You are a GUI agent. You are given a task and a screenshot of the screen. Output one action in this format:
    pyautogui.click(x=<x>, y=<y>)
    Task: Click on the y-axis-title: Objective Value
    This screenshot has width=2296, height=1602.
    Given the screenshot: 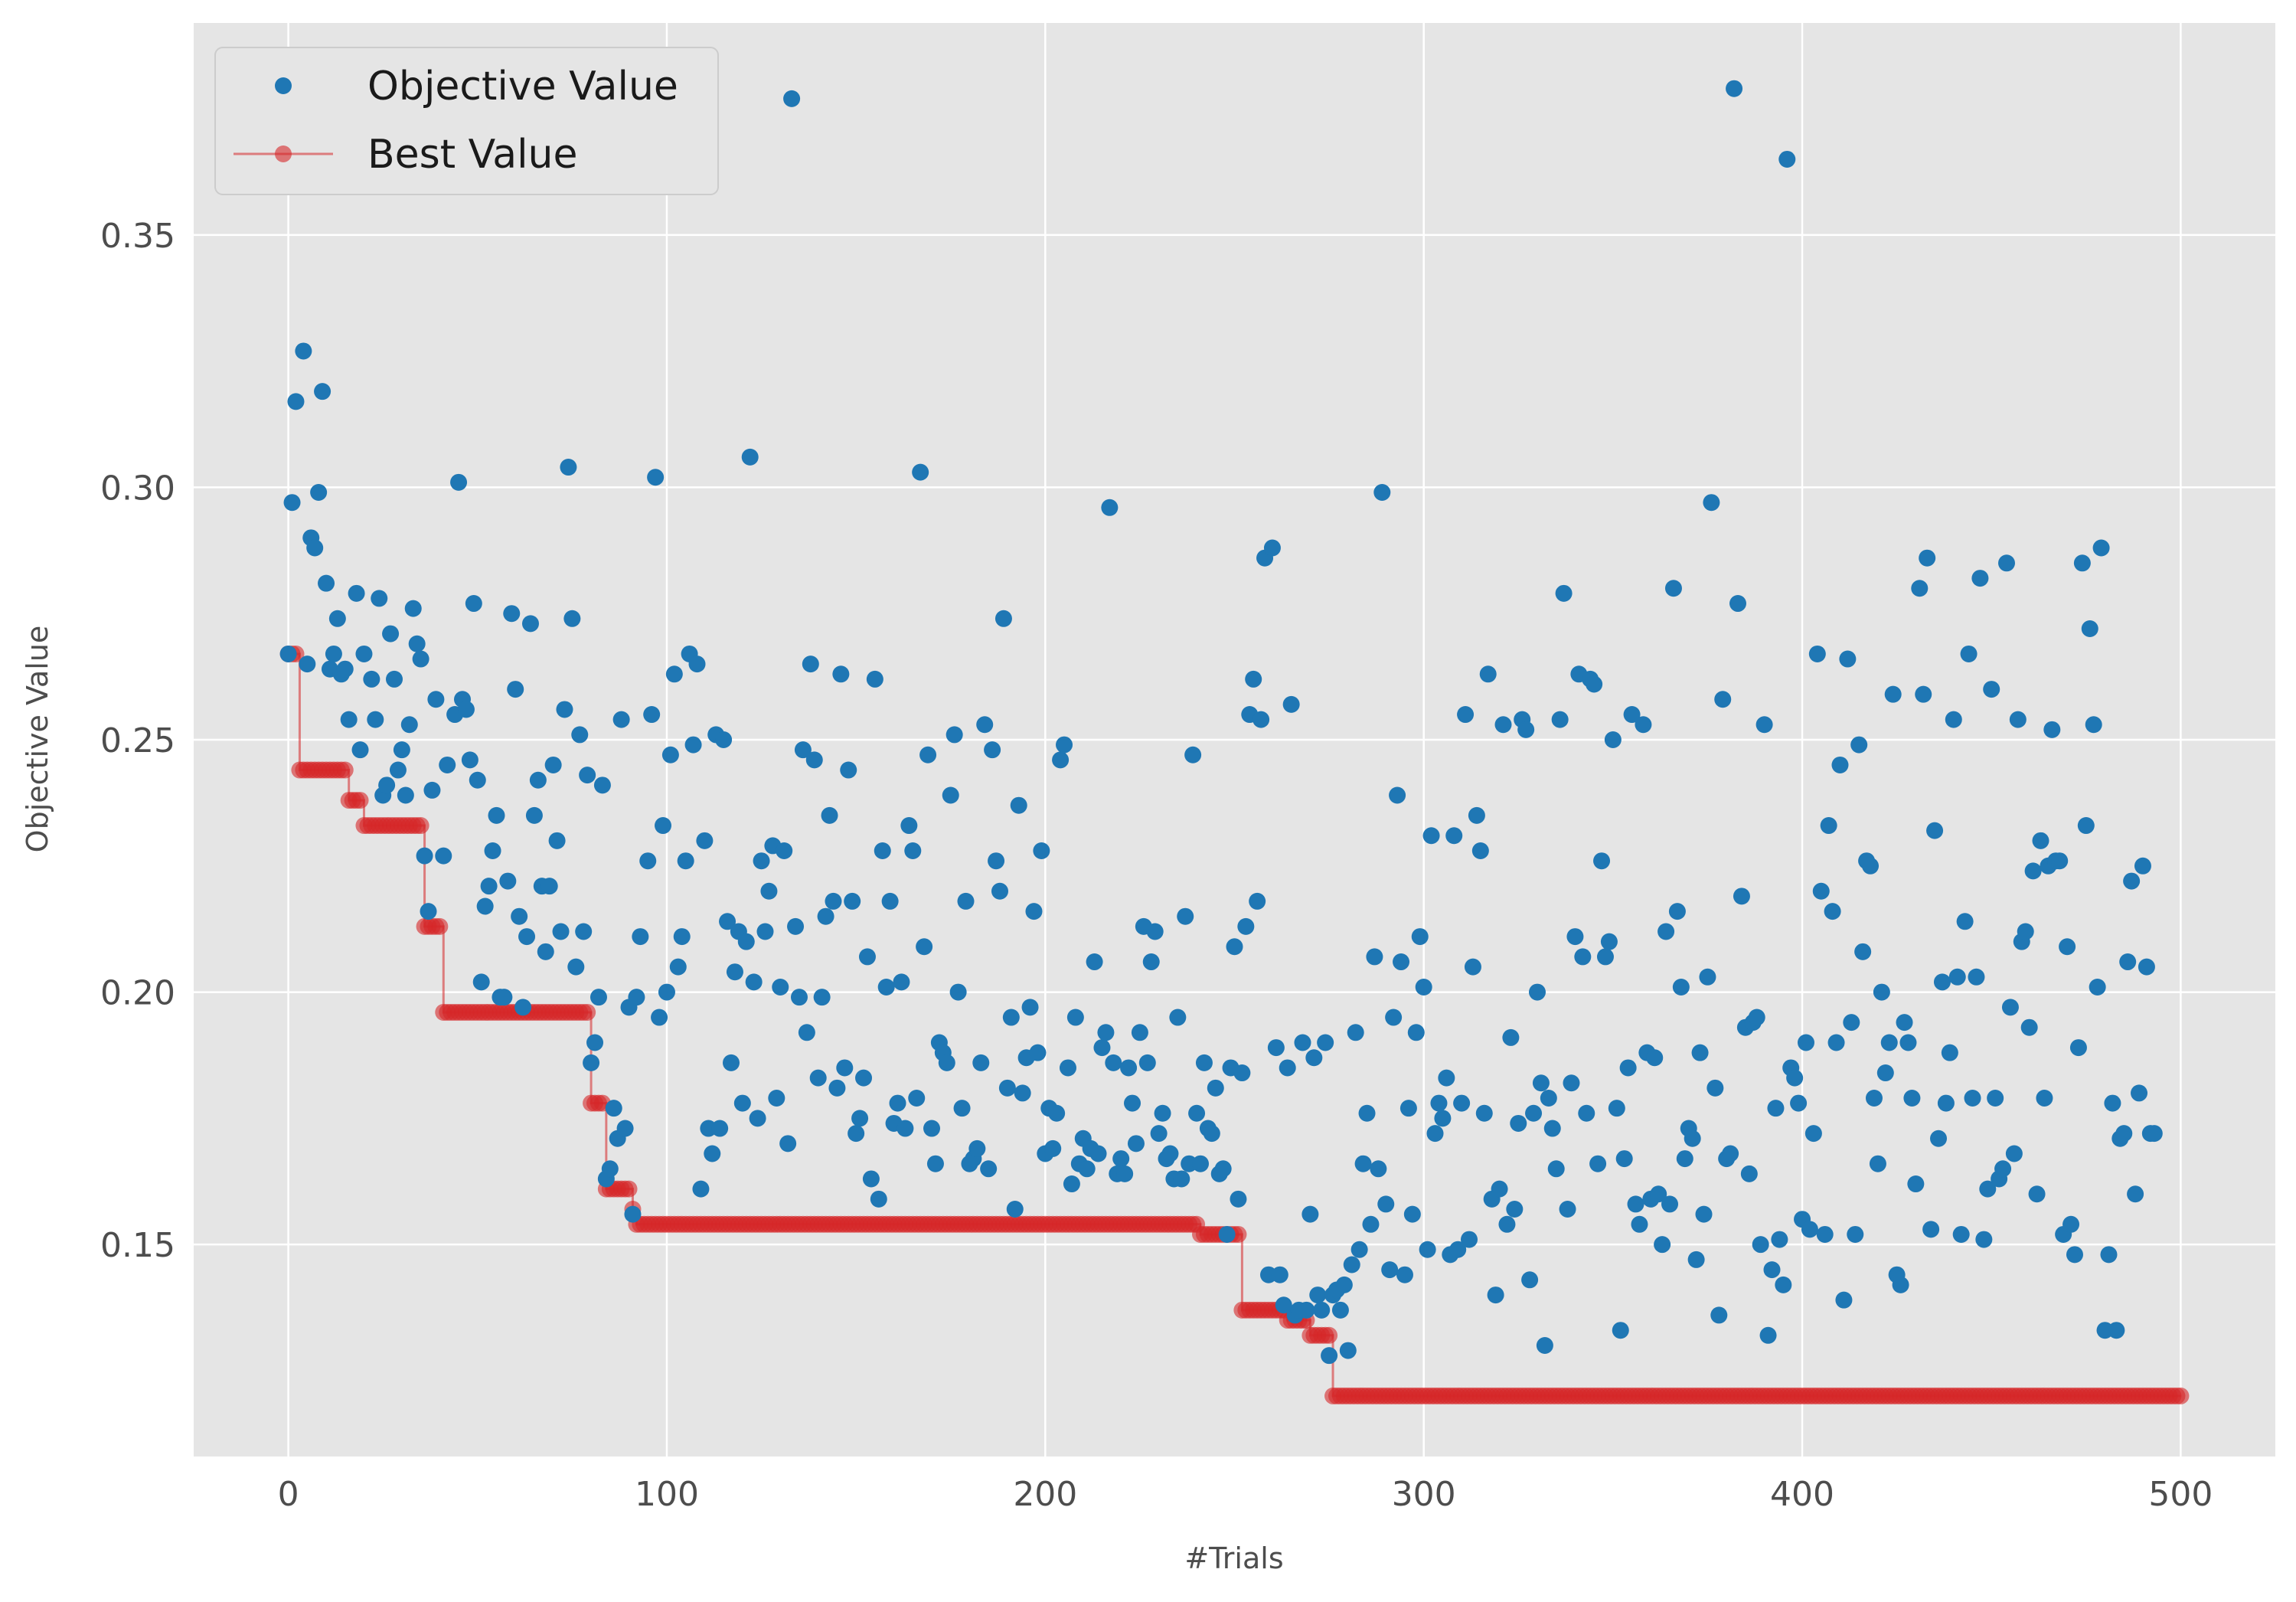 What is the action you would take?
    pyautogui.click(x=37, y=739)
    